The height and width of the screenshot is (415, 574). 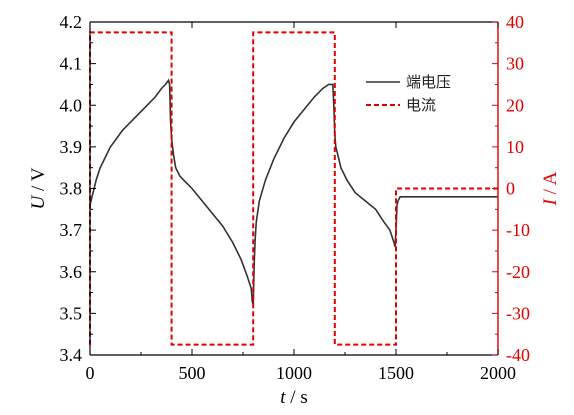 I want to click on y-left-tick-label: 4.2, so click(x=71, y=22).